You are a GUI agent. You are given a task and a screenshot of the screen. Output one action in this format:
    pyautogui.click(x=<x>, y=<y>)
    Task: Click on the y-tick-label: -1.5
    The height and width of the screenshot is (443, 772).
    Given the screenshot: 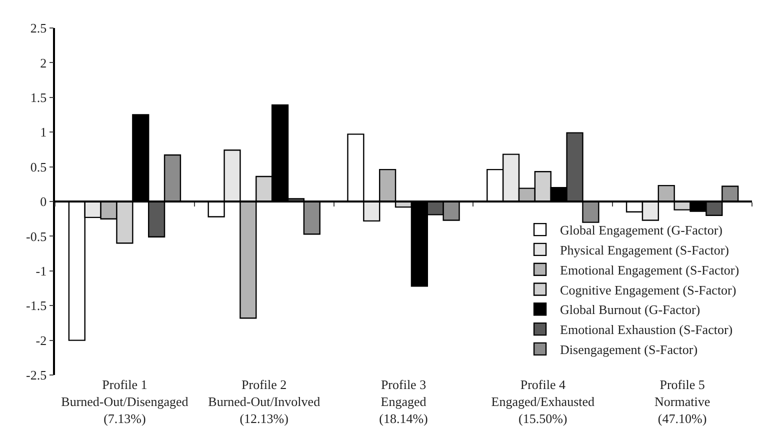 What is the action you would take?
    pyautogui.click(x=36, y=306)
    